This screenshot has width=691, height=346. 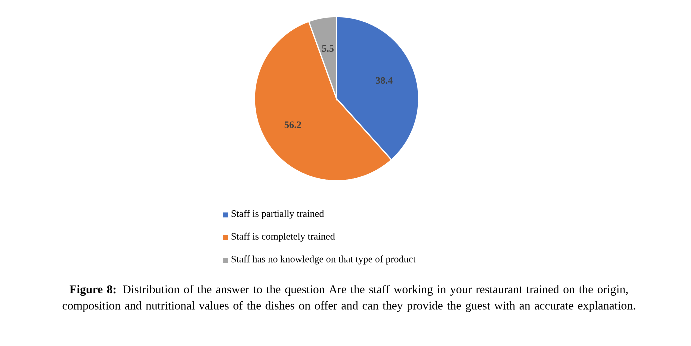 What do you see at coordinates (328, 48) in the screenshot?
I see `data-label: 5.5` at bounding box center [328, 48].